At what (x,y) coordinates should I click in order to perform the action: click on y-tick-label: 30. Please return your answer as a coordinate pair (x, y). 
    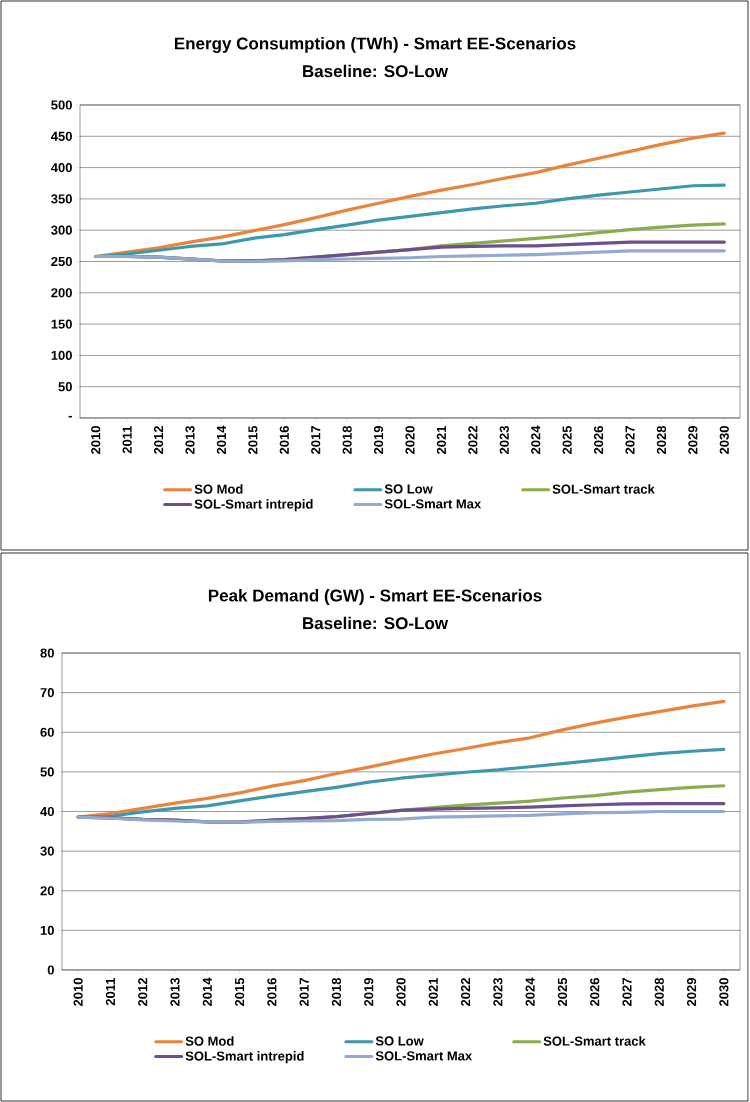
    Looking at the image, I should click on (47, 851).